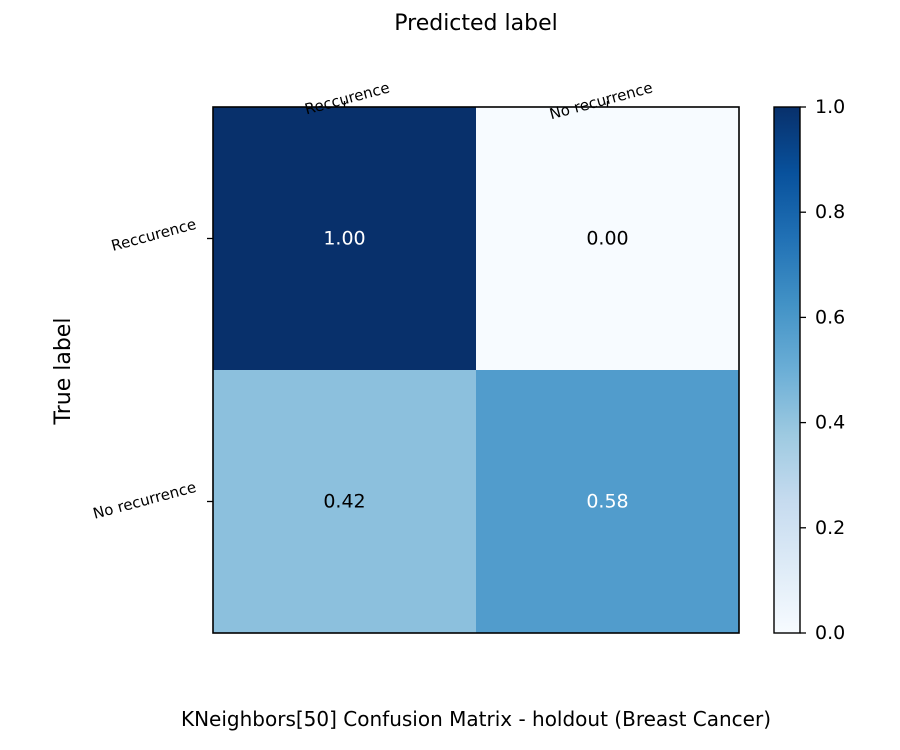 The width and height of the screenshot is (900, 750). What do you see at coordinates (475, 23) in the screenshot?
I see `x-axis-title: Predicted label` at bounding box center [475, 23].